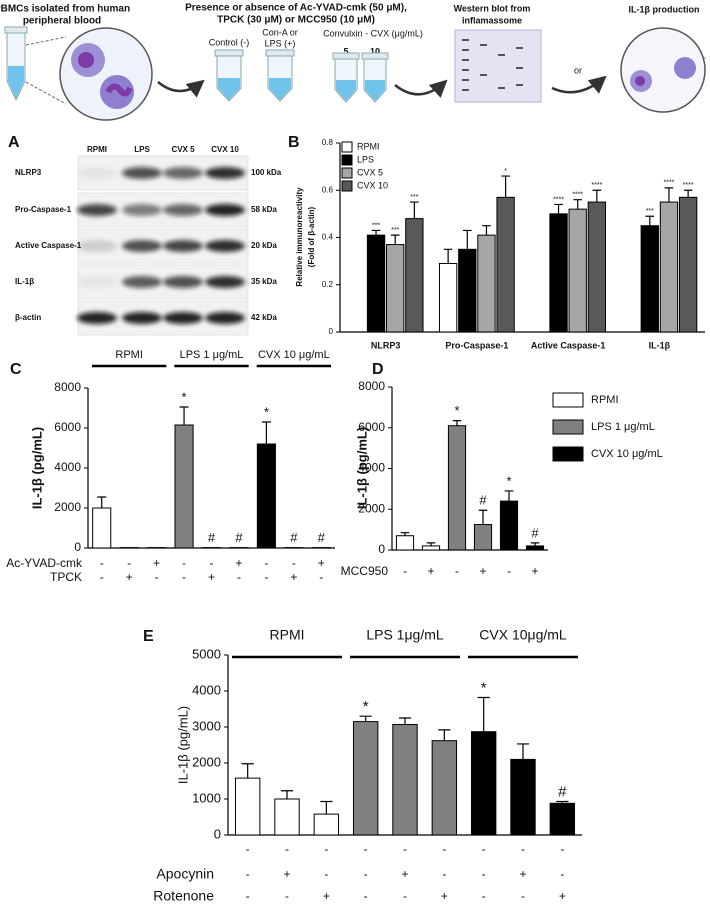 This screenshot has width=710, height=907. Describe the element at coordinates (294, 355) in the screenshot. I see `group-label: CVX 10 μg/mL` at that location.